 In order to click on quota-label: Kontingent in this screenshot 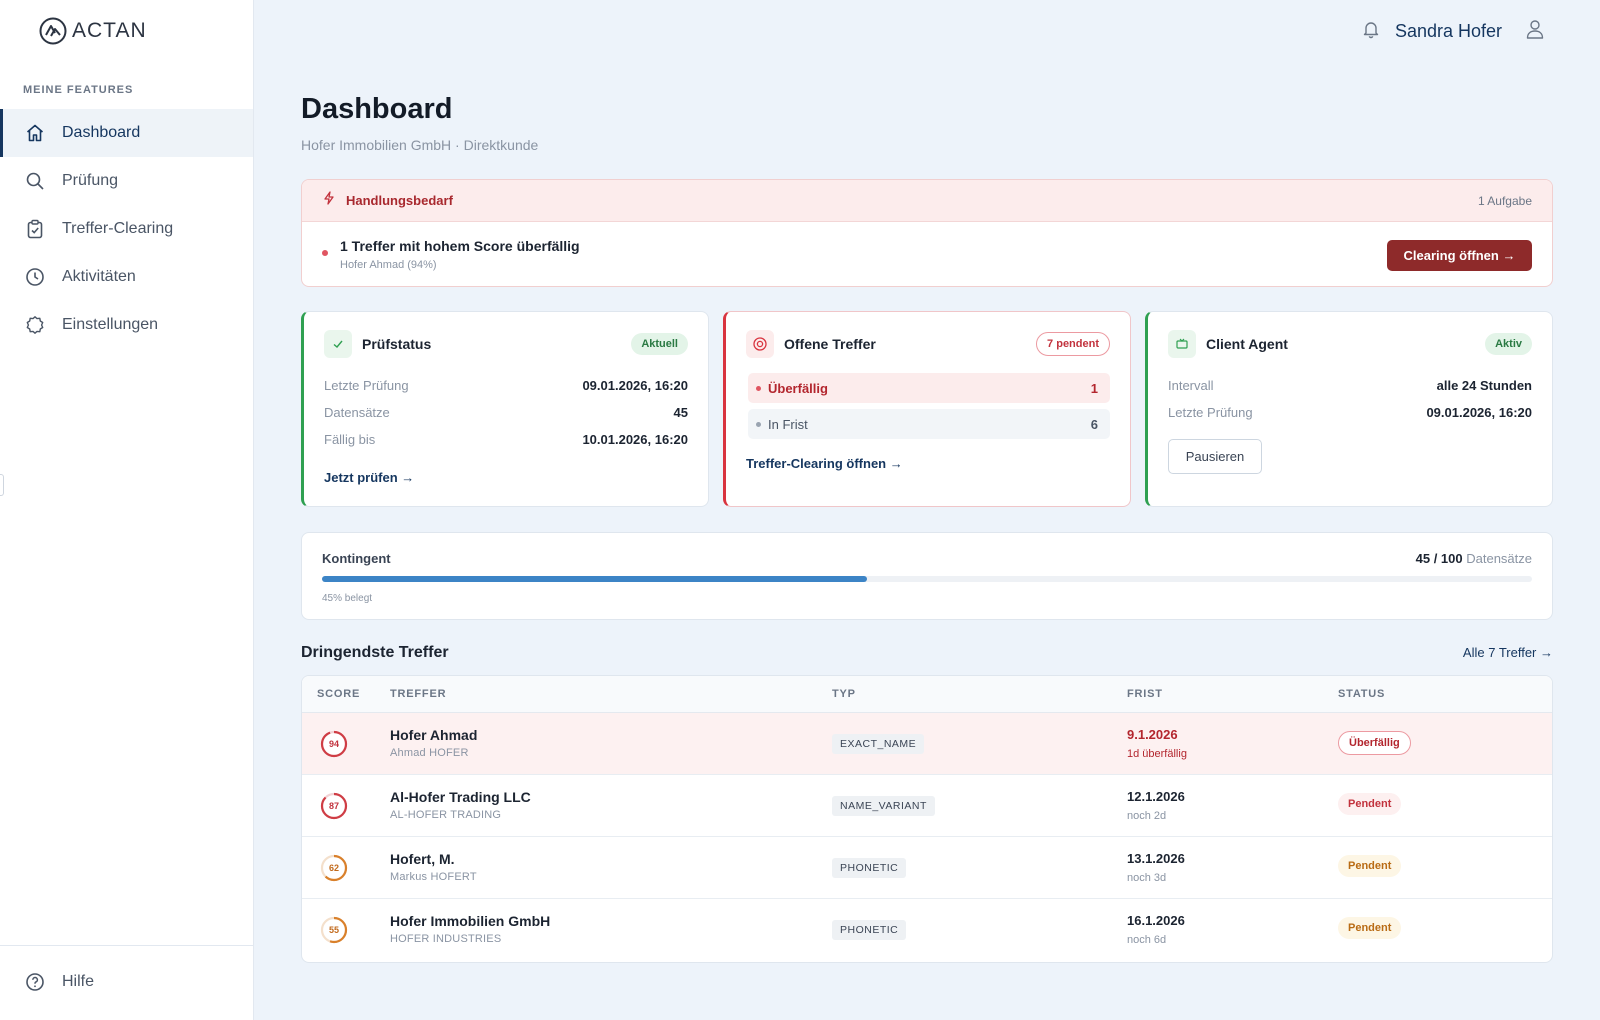, I will do `click(356, 558)`.